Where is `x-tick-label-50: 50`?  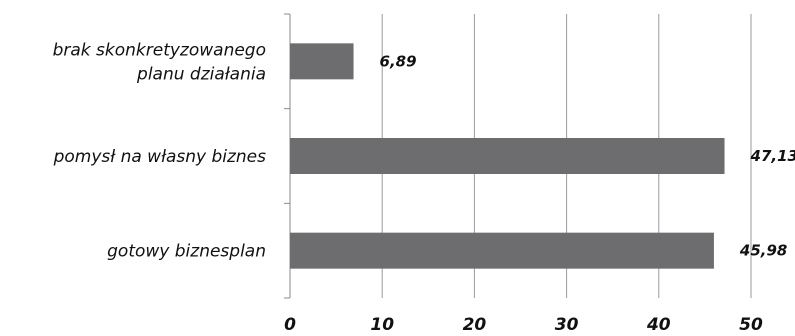
x-tick-label-50: 50 is located at coordinates (751, 325).